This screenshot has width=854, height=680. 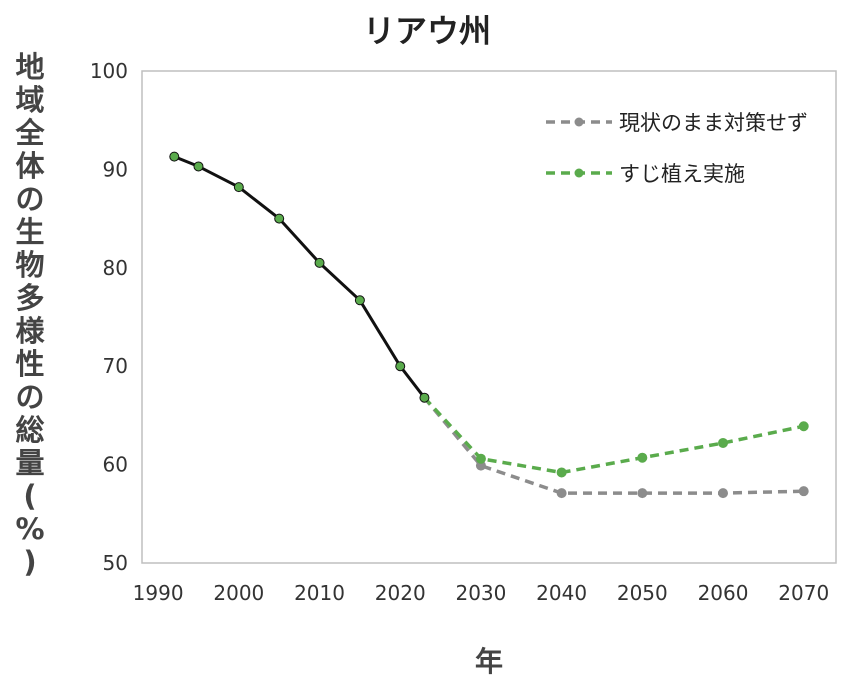 What do you see at coordinates (723, 593) in the screenshot?
I see `x-tick-label: 2060` at bounding box center [723, 593].